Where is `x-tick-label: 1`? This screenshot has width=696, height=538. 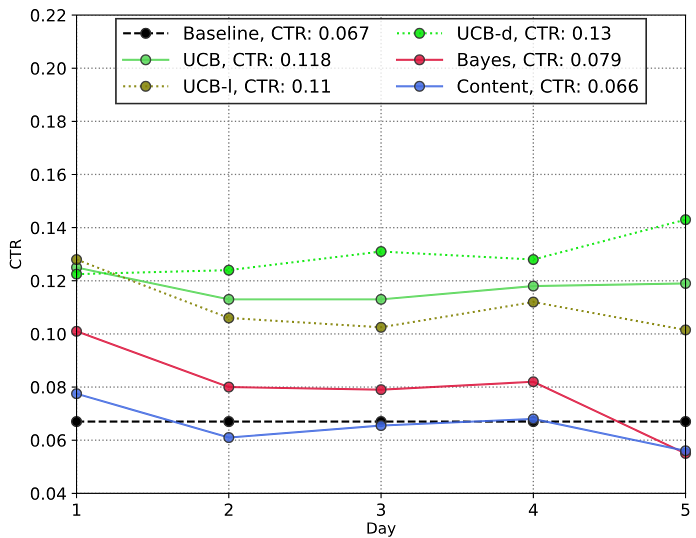
x-tick-label: 1 is located at coordinates (76, 510).